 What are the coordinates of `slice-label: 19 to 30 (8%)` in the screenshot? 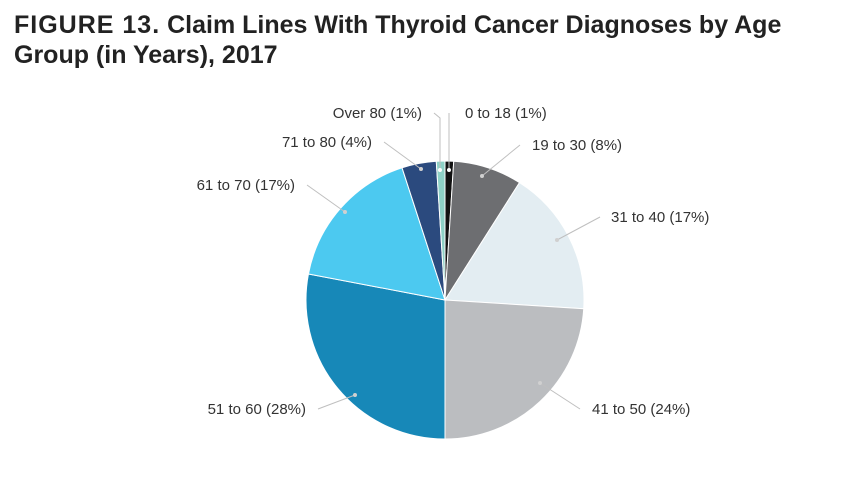 It's located at (577, 145).